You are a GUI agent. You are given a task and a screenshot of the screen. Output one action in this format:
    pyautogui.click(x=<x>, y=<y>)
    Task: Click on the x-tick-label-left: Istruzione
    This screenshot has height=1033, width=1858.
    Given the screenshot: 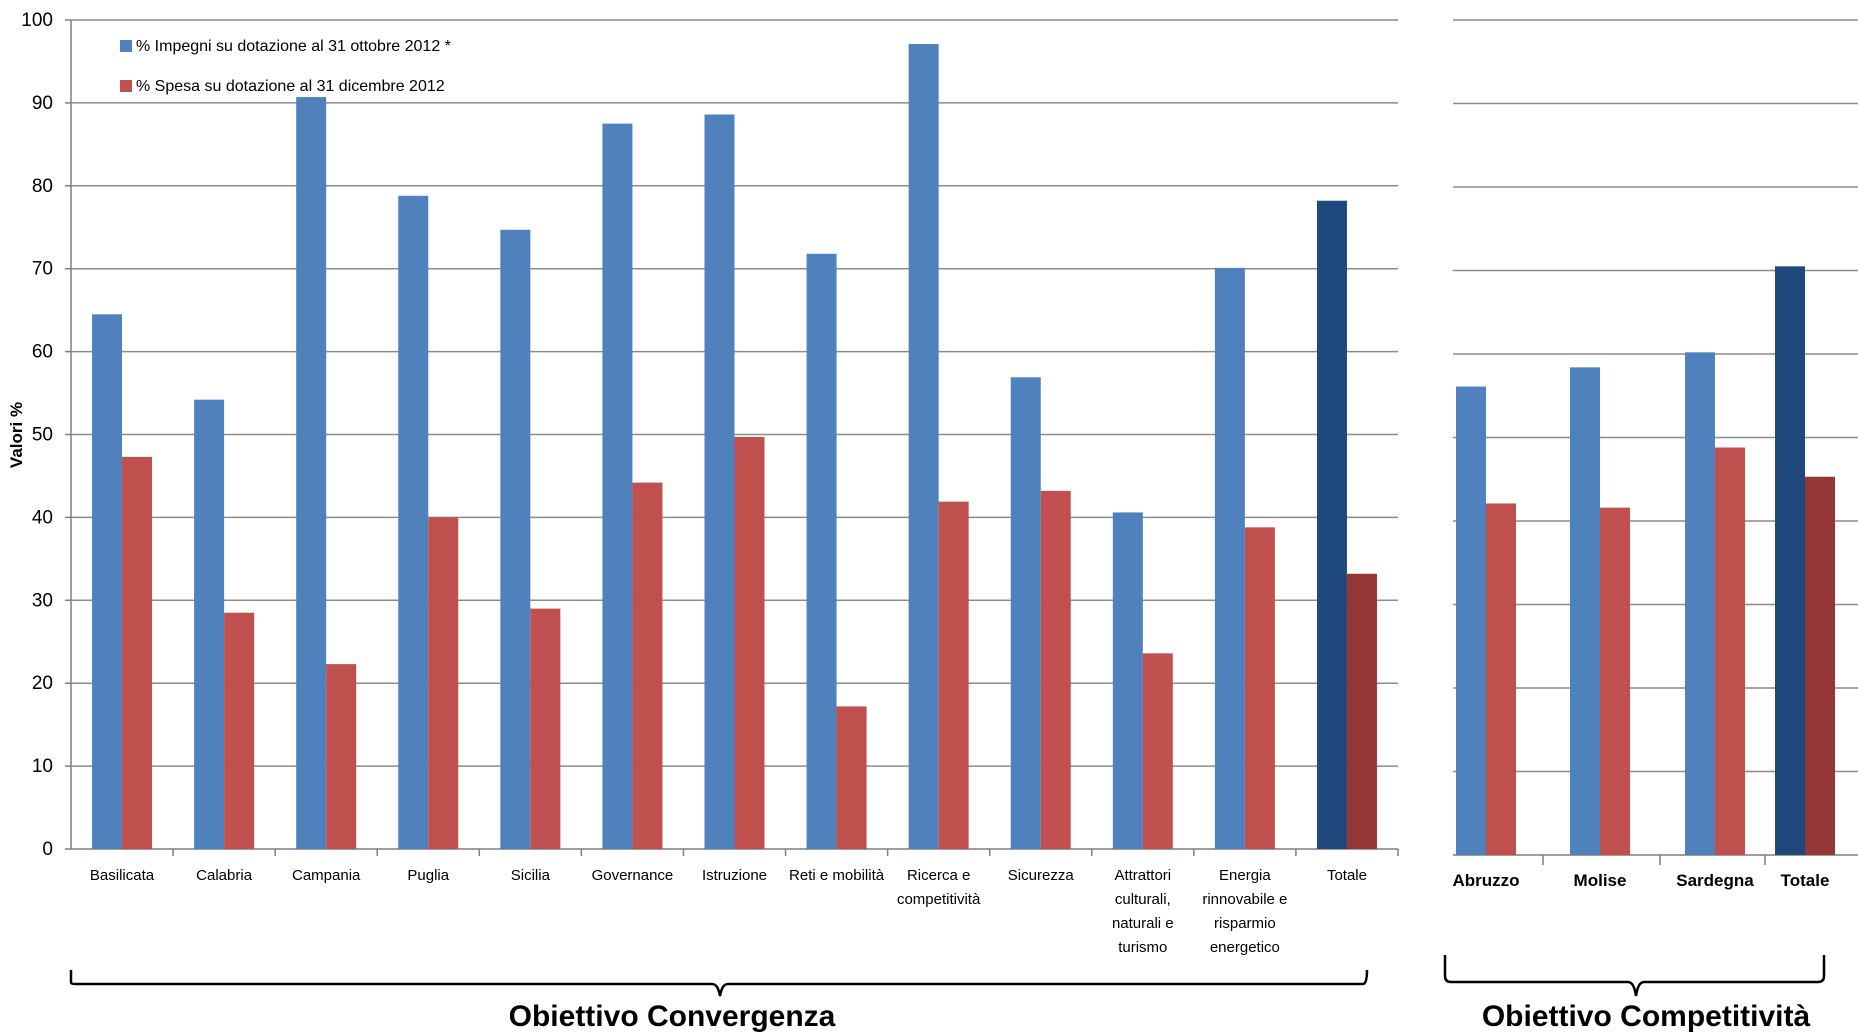 What is the action you would take?
    pyautogui.click(x=734, y=875)
    